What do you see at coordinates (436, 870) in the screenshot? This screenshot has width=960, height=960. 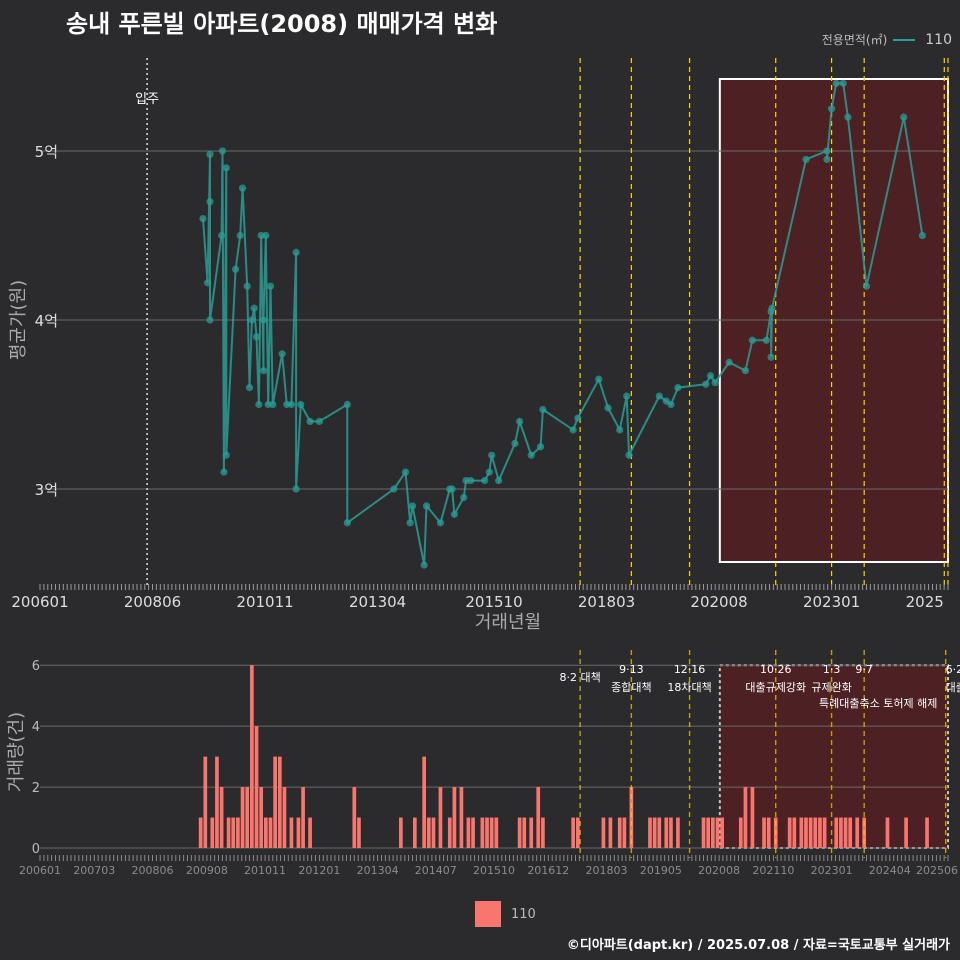 I see `volume-x-tick-label: 201407` at bounding box center [436, 870].